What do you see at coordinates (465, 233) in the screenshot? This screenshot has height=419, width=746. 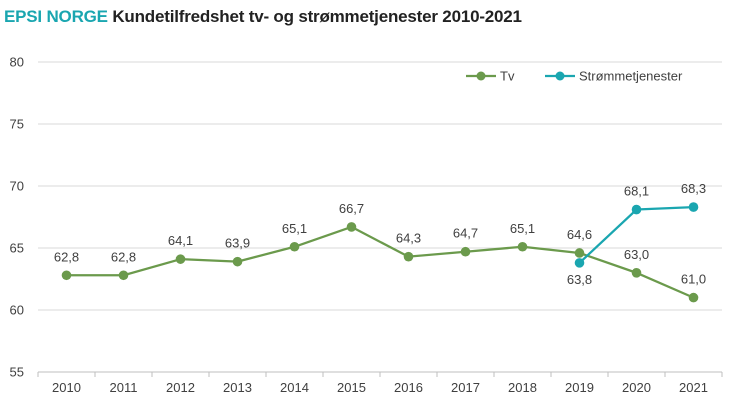 I see `data-label: 64,7` at bounding box center [465, 233].